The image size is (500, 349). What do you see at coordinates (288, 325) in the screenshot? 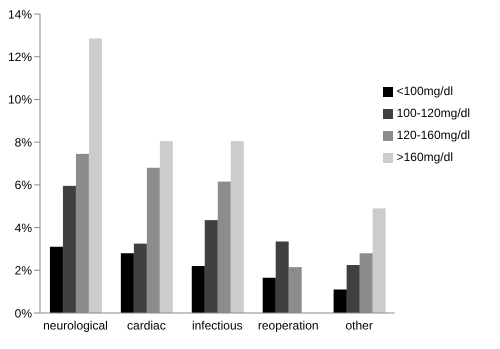
I see `x-tick-label: reoperation` at bounding box center [288, 325].